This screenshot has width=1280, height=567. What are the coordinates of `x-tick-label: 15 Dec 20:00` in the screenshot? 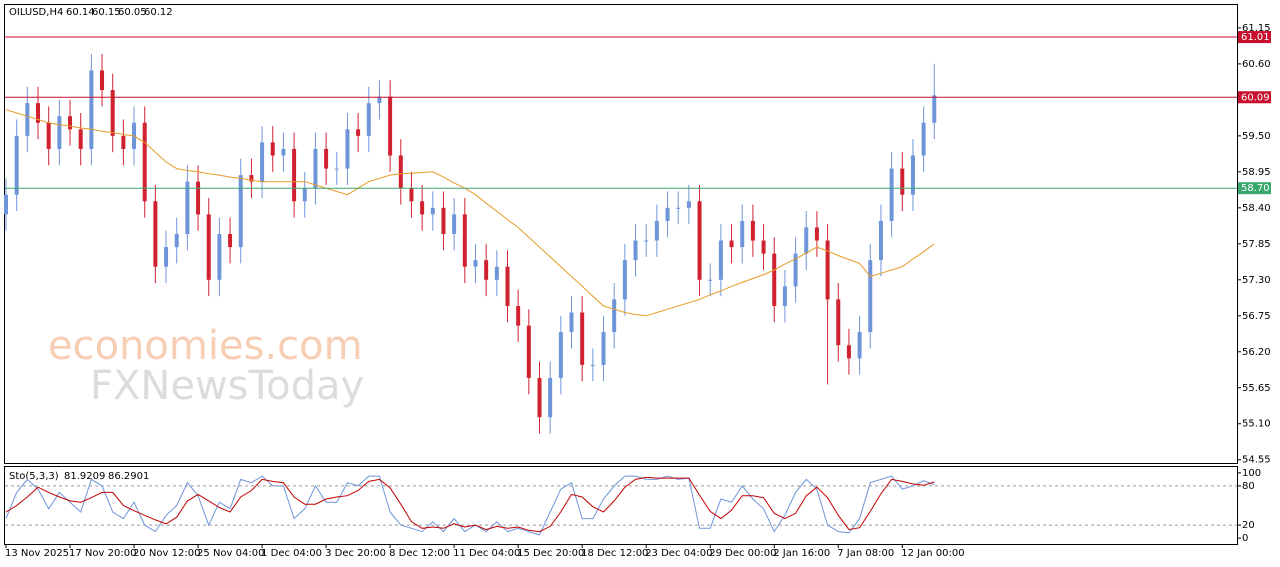 It's located at (550, 553).